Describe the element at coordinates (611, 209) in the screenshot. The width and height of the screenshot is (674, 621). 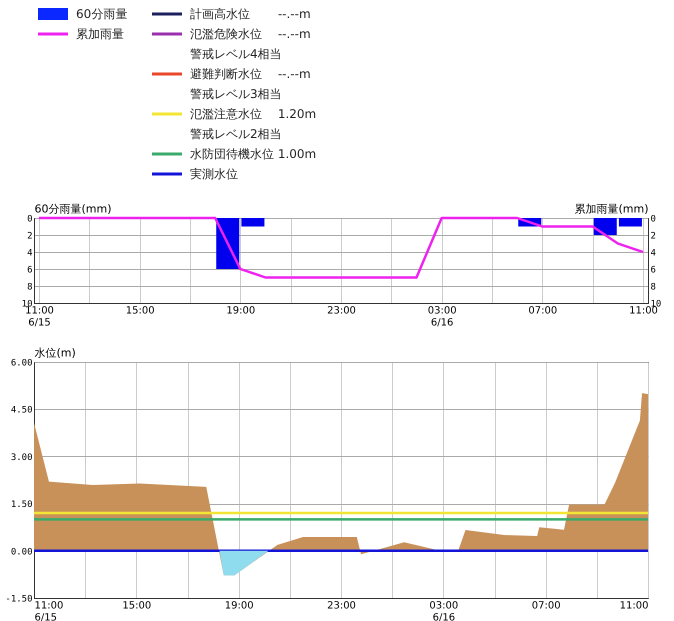
I see `y2-axis-title: 累加雨量(mm)` at that location.